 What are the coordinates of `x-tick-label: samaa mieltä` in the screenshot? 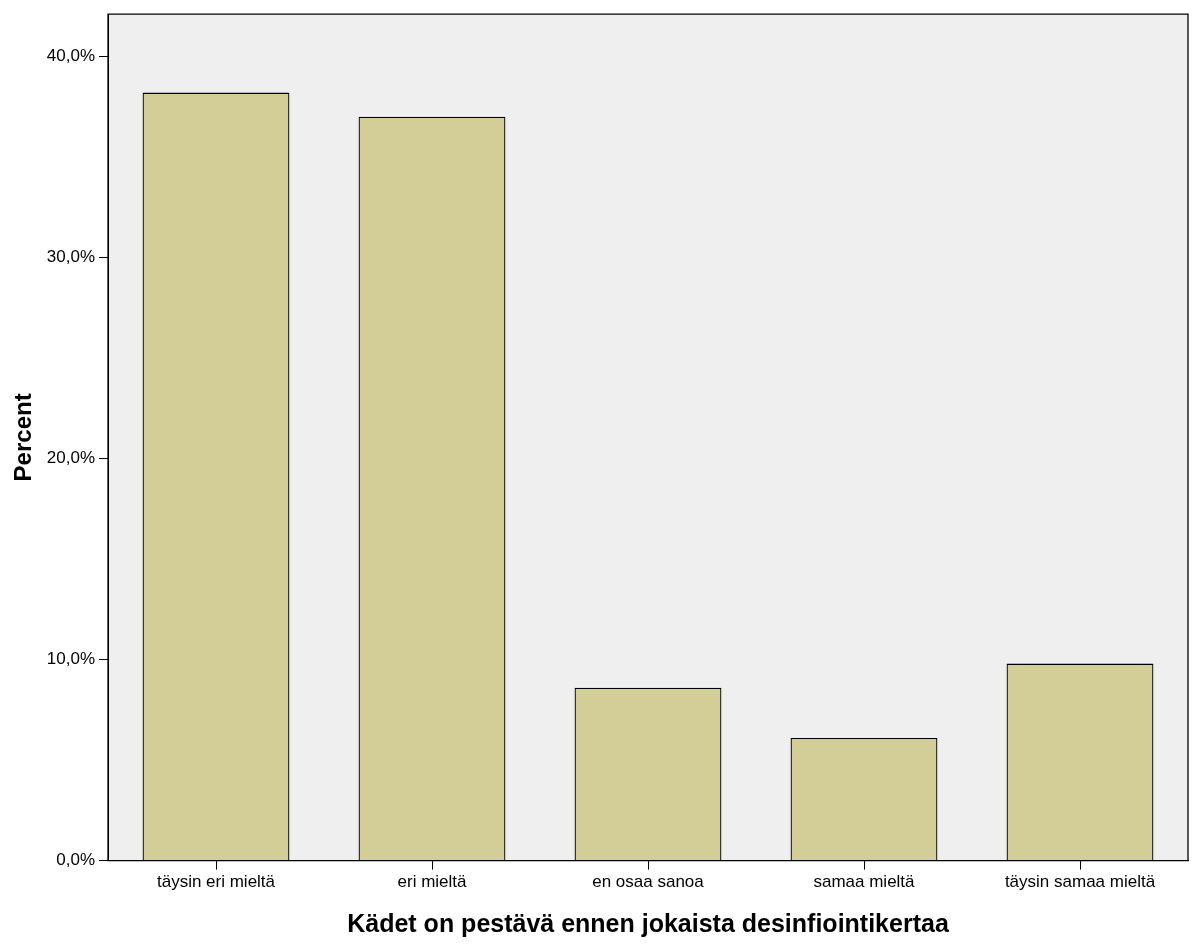 It's located at (864, 882).